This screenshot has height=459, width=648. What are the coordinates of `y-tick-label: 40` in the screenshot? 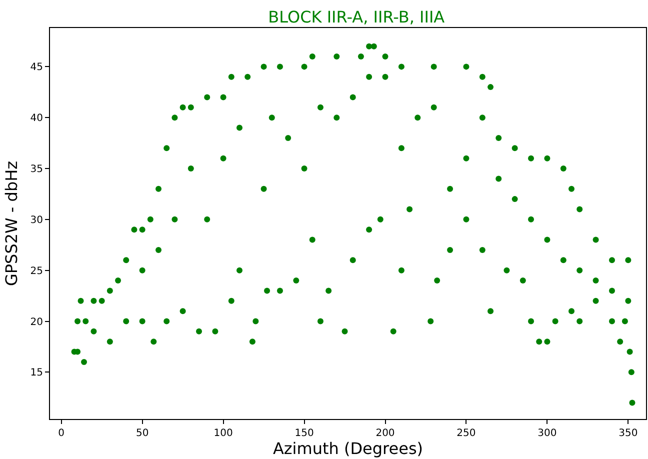 It's located at (36, 118).